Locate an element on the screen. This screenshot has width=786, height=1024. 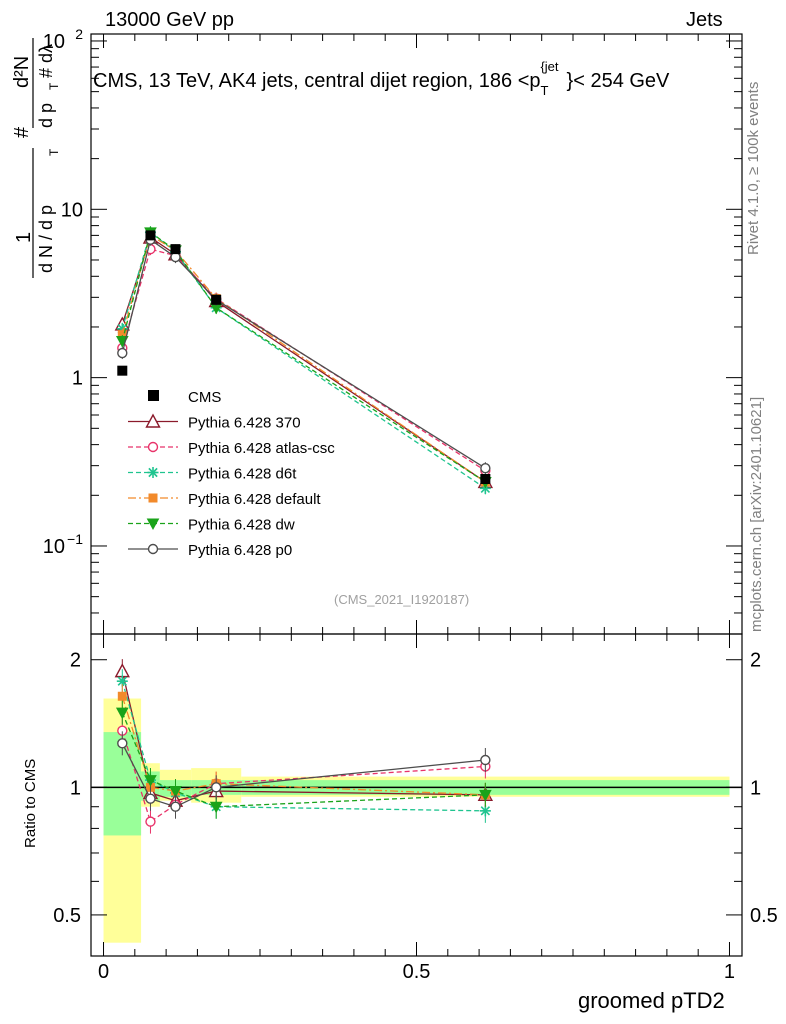
legend-label-dw: Pythia 6.428 dw is located at coordinates (241, 525).